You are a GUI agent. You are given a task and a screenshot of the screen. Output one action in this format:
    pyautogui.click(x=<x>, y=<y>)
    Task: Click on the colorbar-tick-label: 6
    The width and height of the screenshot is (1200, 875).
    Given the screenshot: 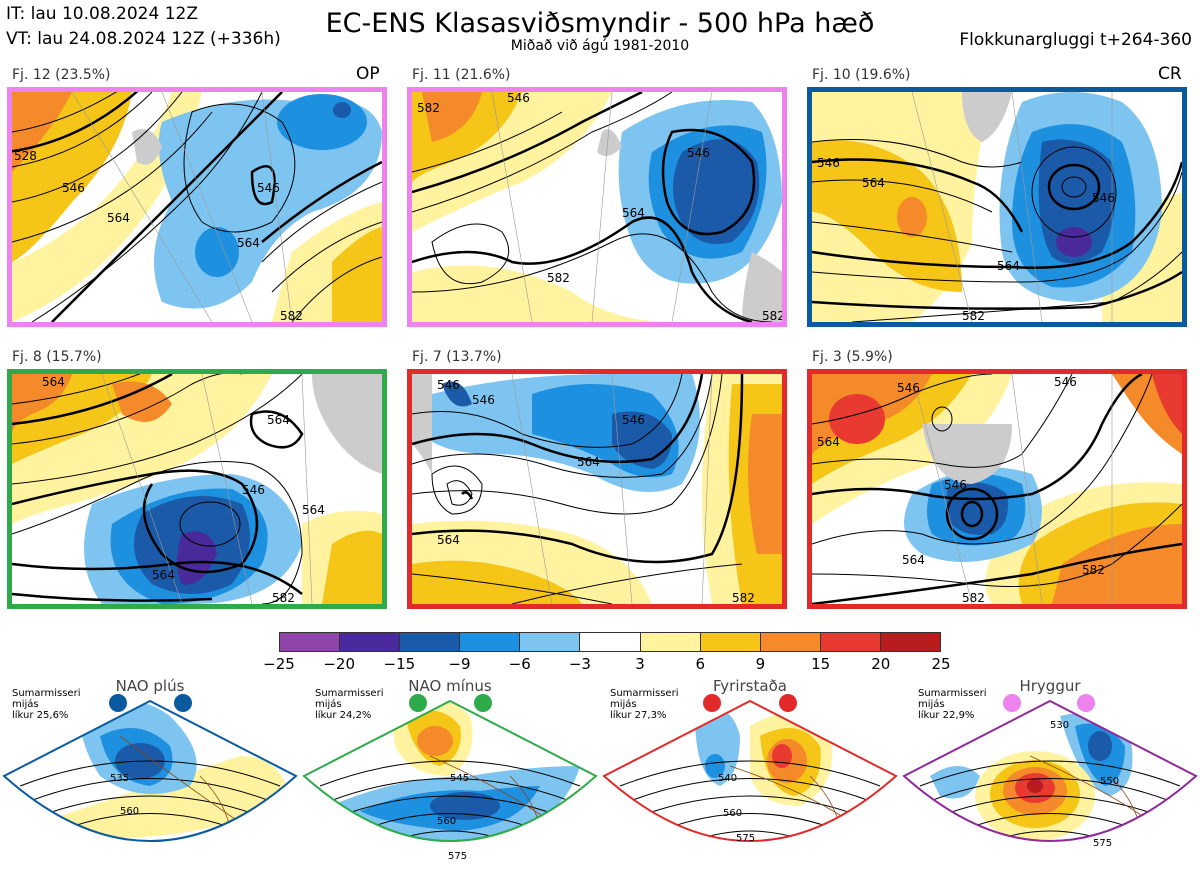 What is the action you would take?
    pyautogui.click(x=700, y=664)
    